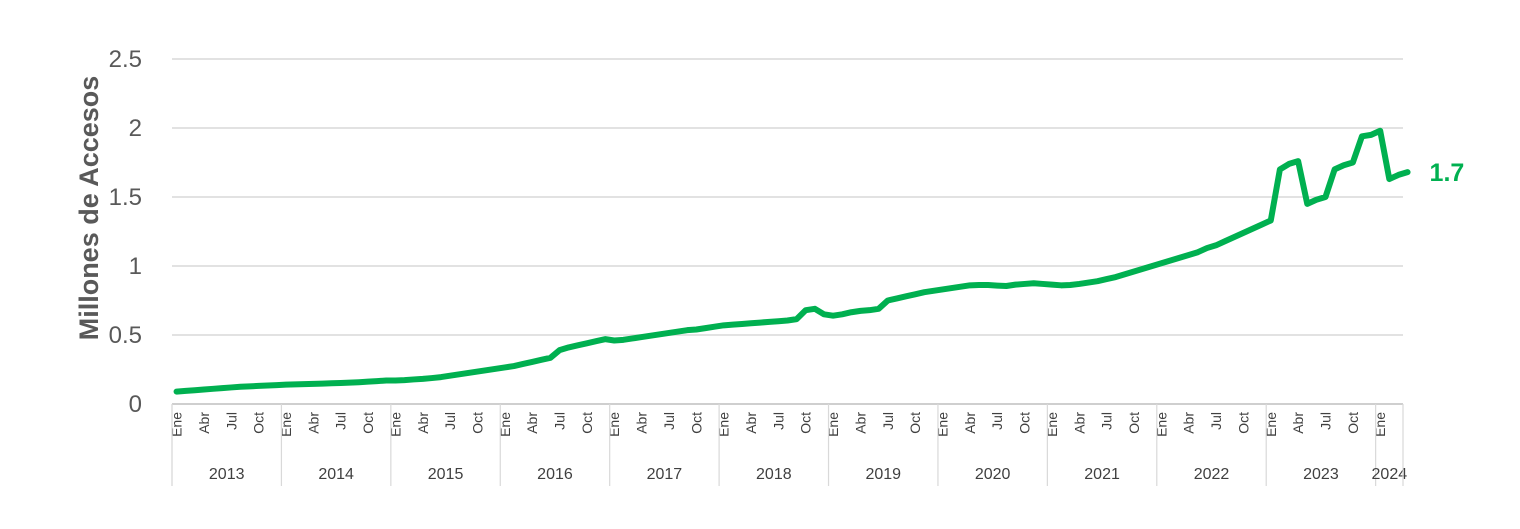 This screenshot has width=1520, height=529. Describe the element at coordinates (993, 474) in the screenshot. I see `x-year-label: 2020` at that location.